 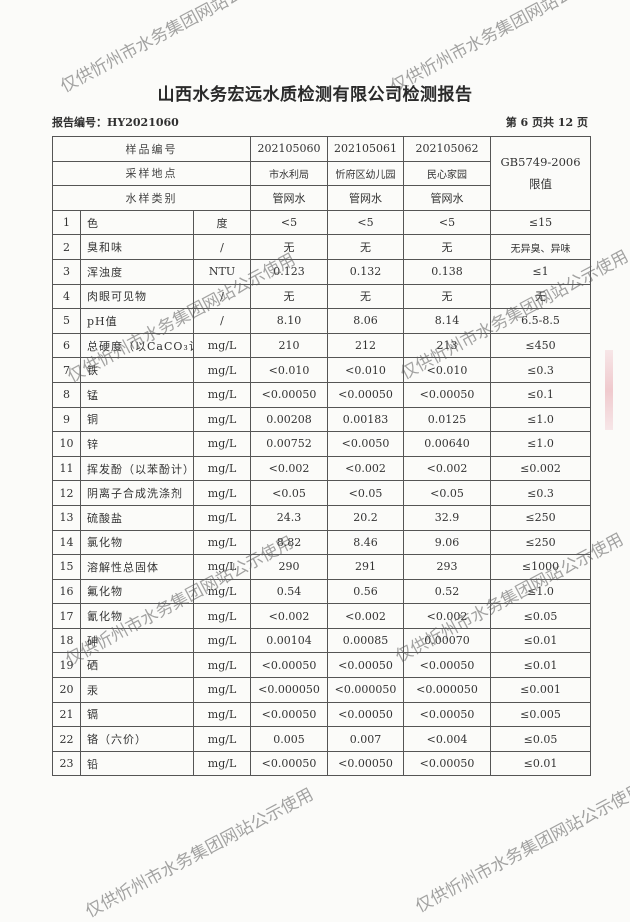 I want to click on sample-value: <0.0050, so click(x=366, y=444).